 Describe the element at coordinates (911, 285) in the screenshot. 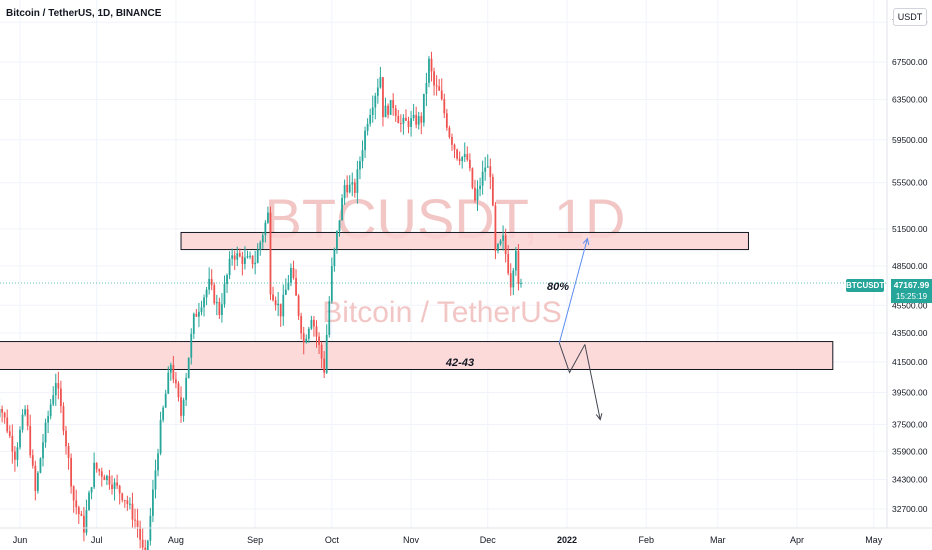

I see `last-price-value: 47167.99` at that location.